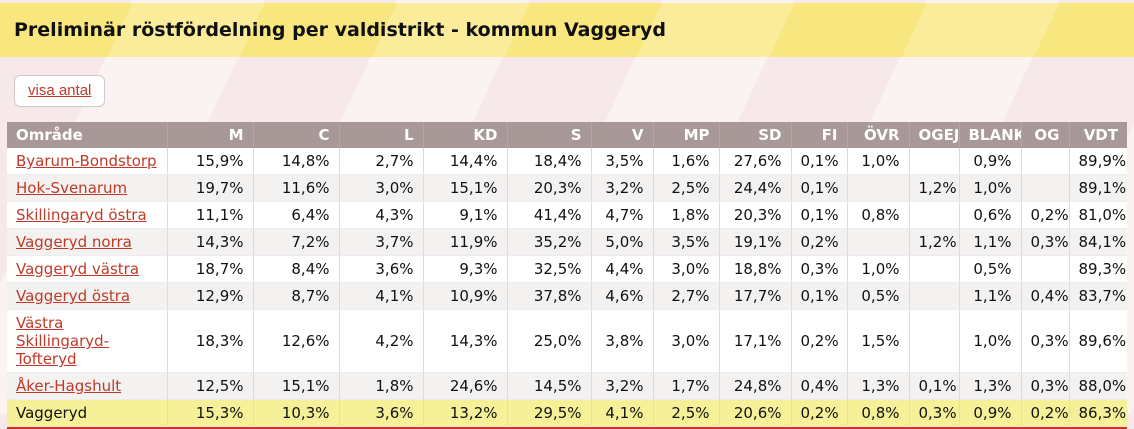  Describe the element at coordinates (465, 341) in the screenshot. I see `value-cell: 14,3%` at that location.